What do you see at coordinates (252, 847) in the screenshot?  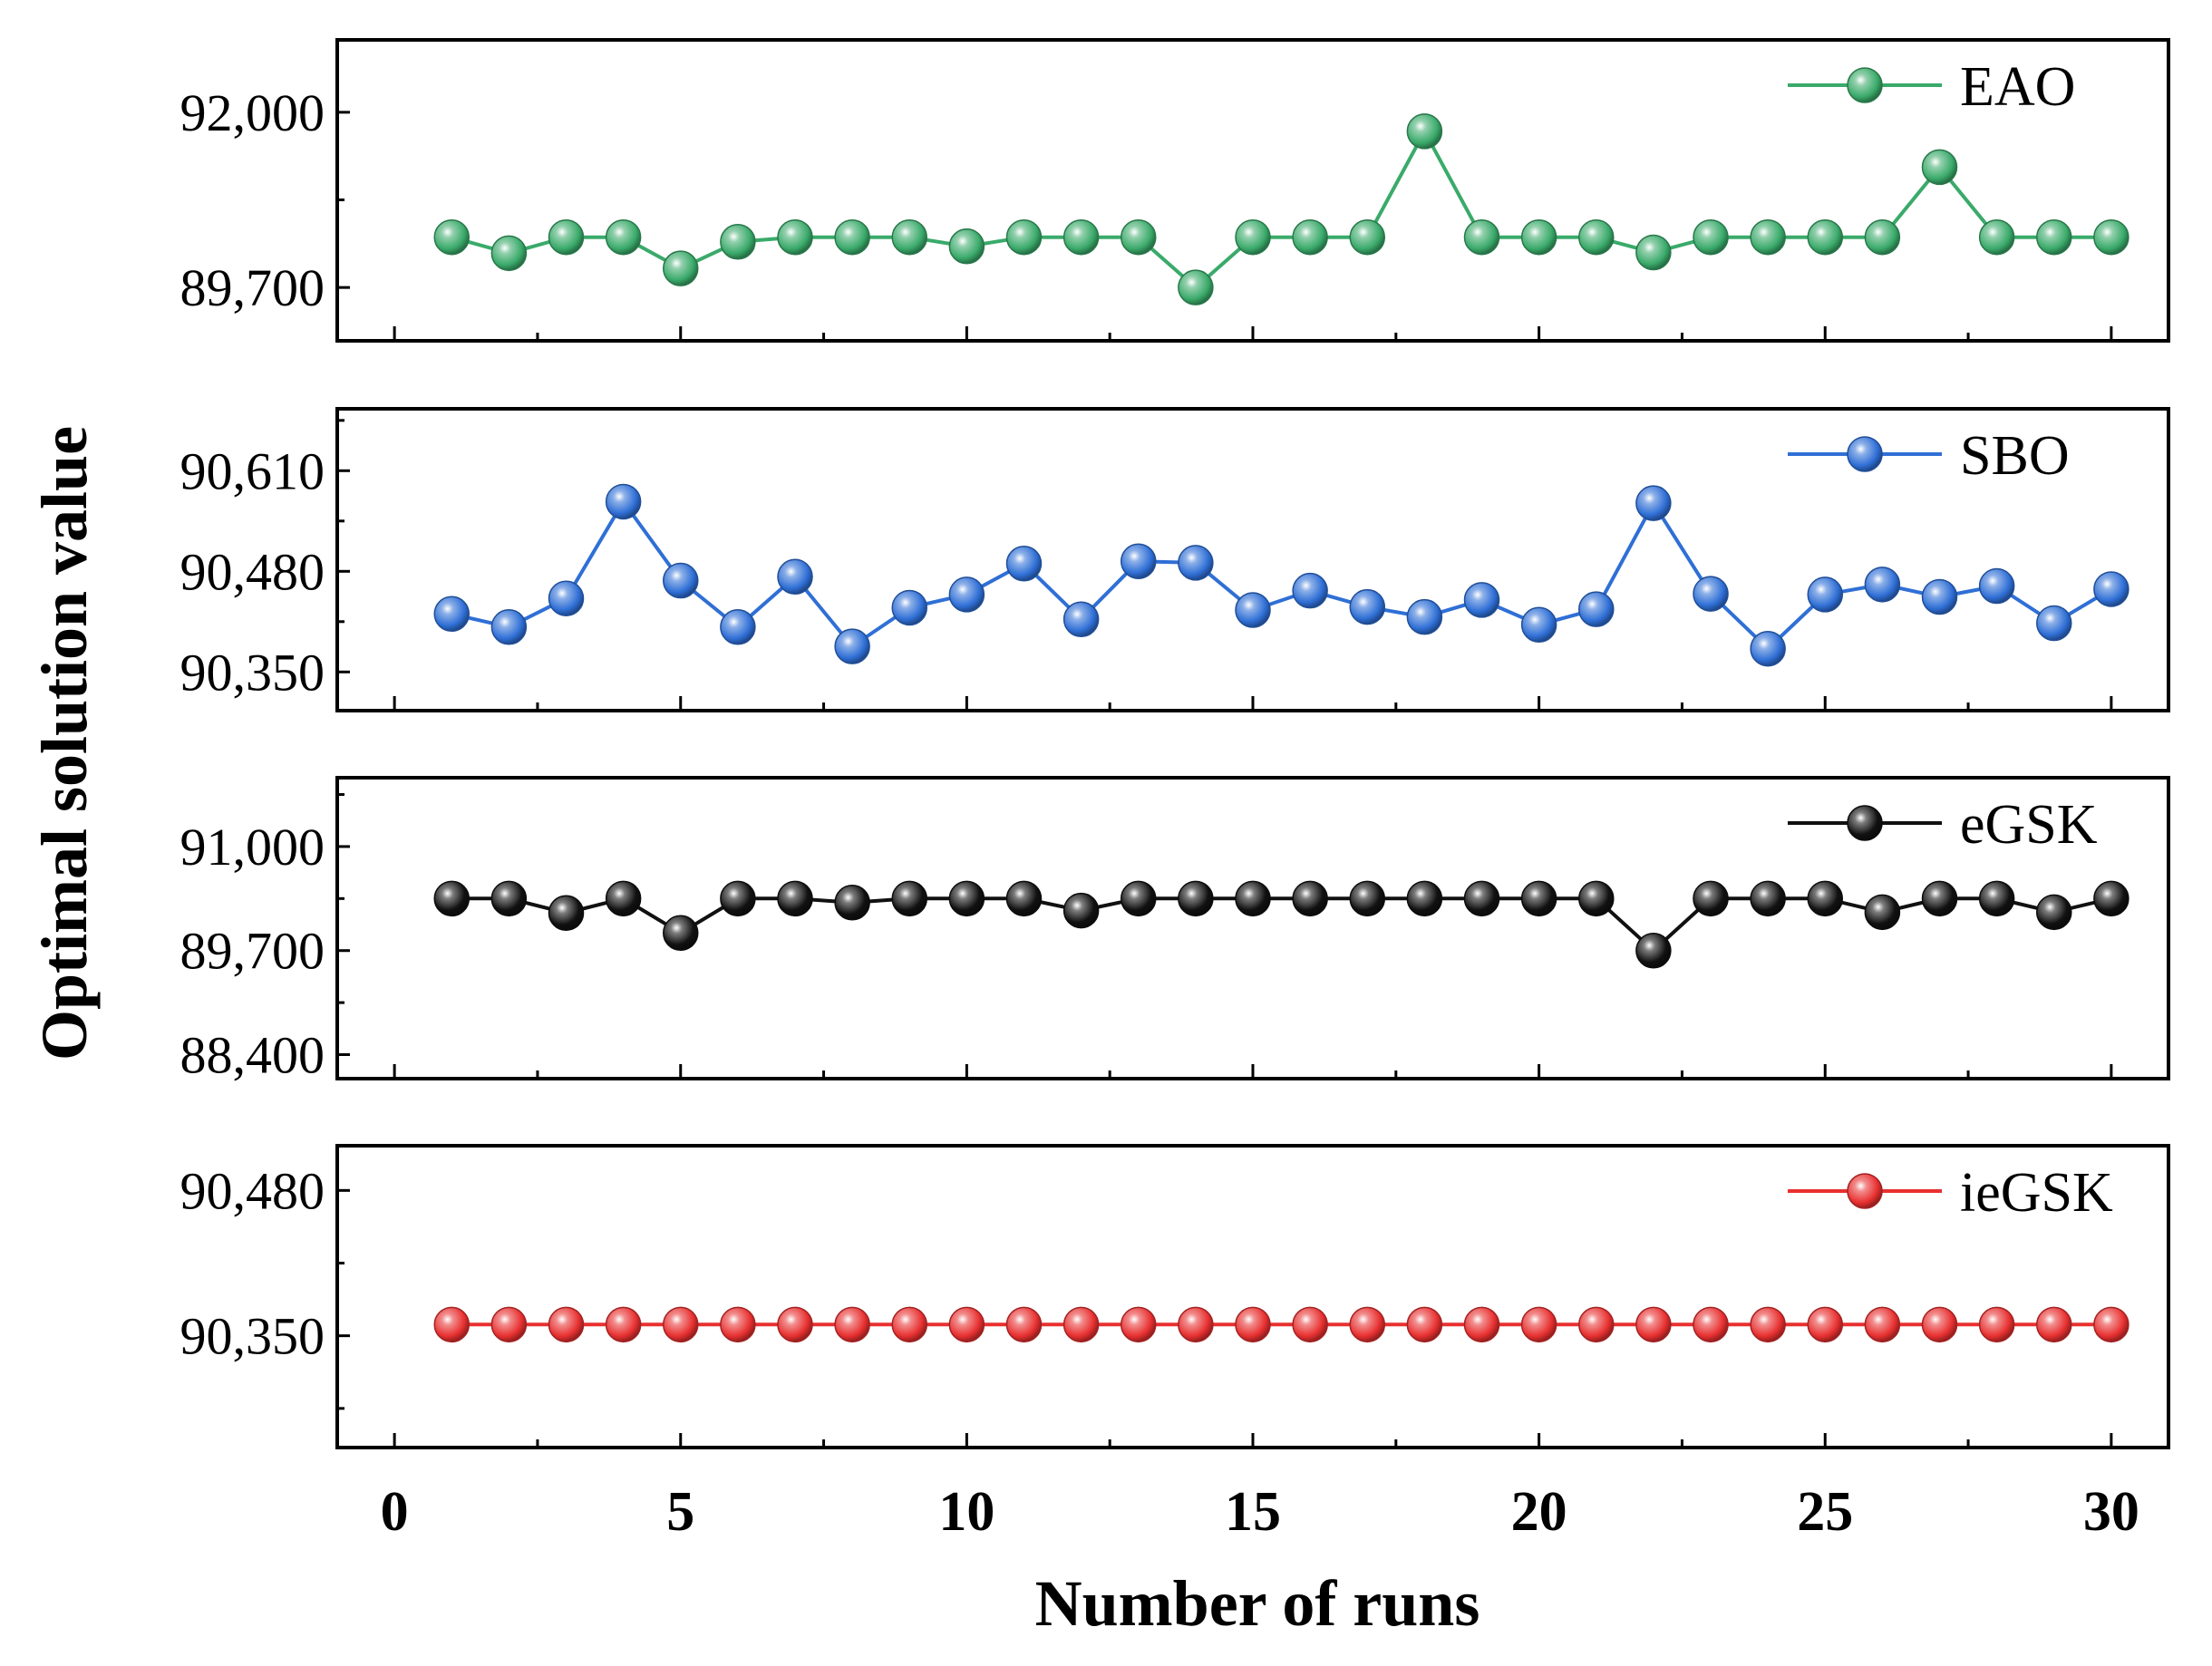 I see `y-tick-label: 91,000` at bounding box center [252, 847].